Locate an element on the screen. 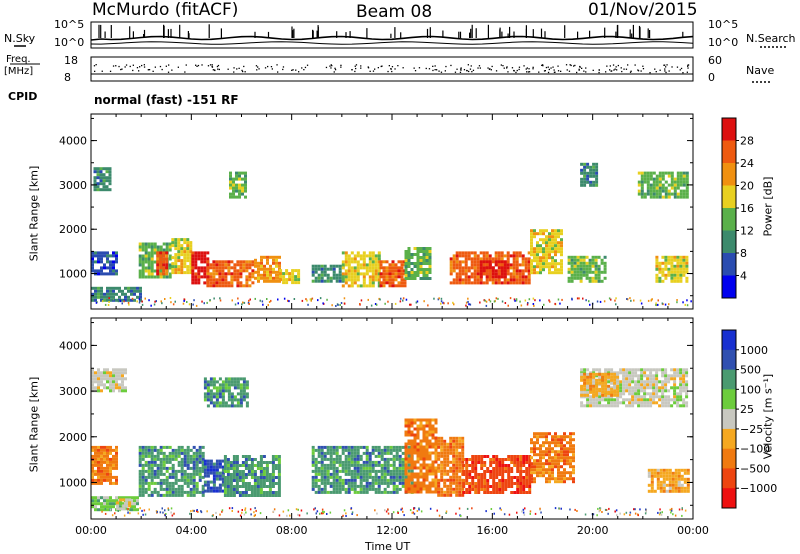  velocity-y-tick-label: 1000 is located at coordinates (73, 482).